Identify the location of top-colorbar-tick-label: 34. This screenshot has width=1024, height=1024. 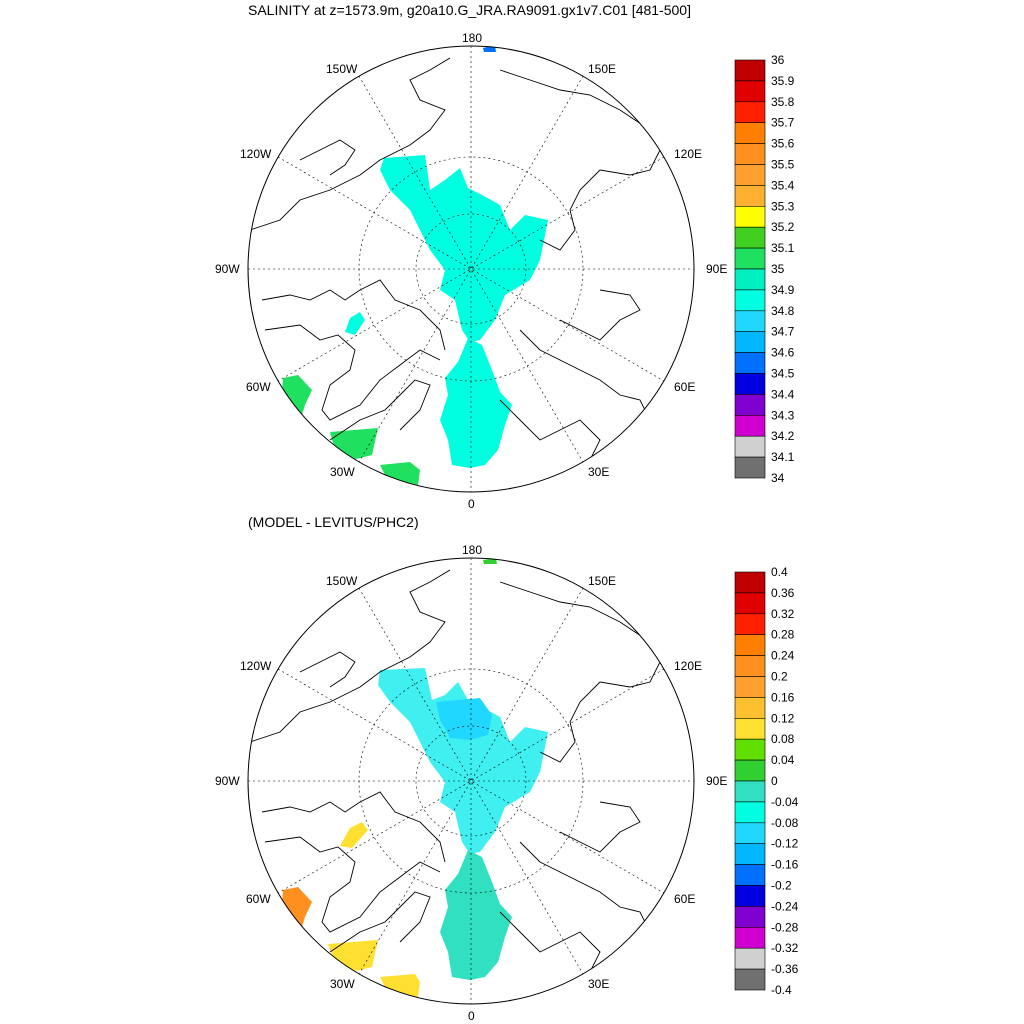
(778, 478).